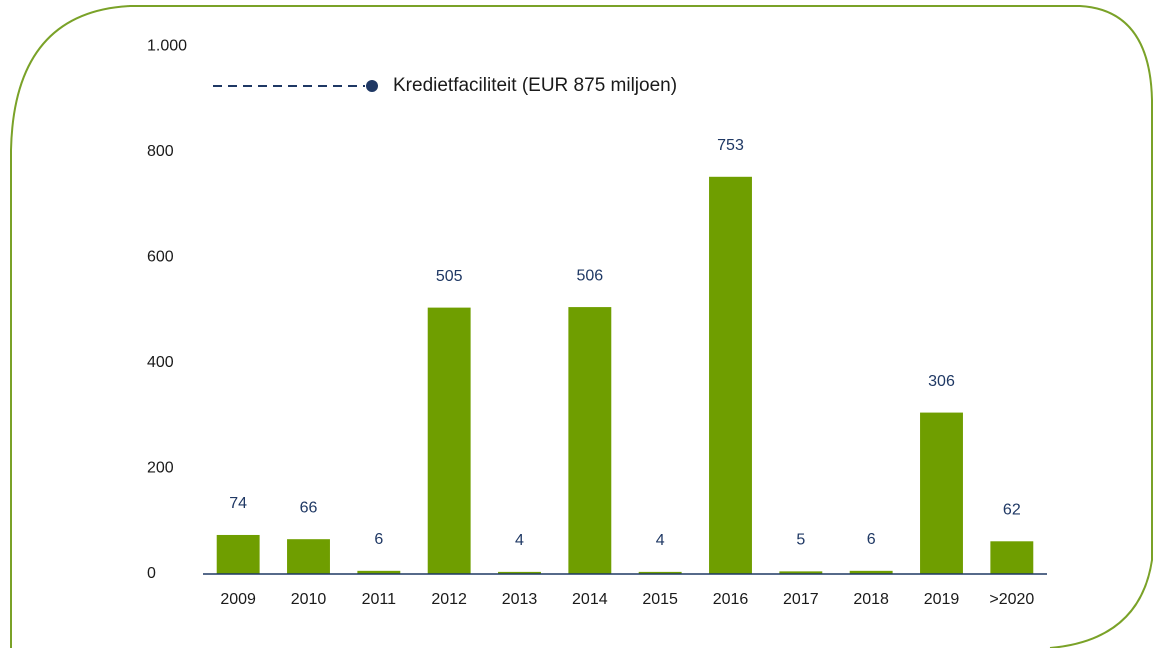 This screenshot has height=648, width=1156. I want to click on x-tick-label: 2016, so click(731, 599).